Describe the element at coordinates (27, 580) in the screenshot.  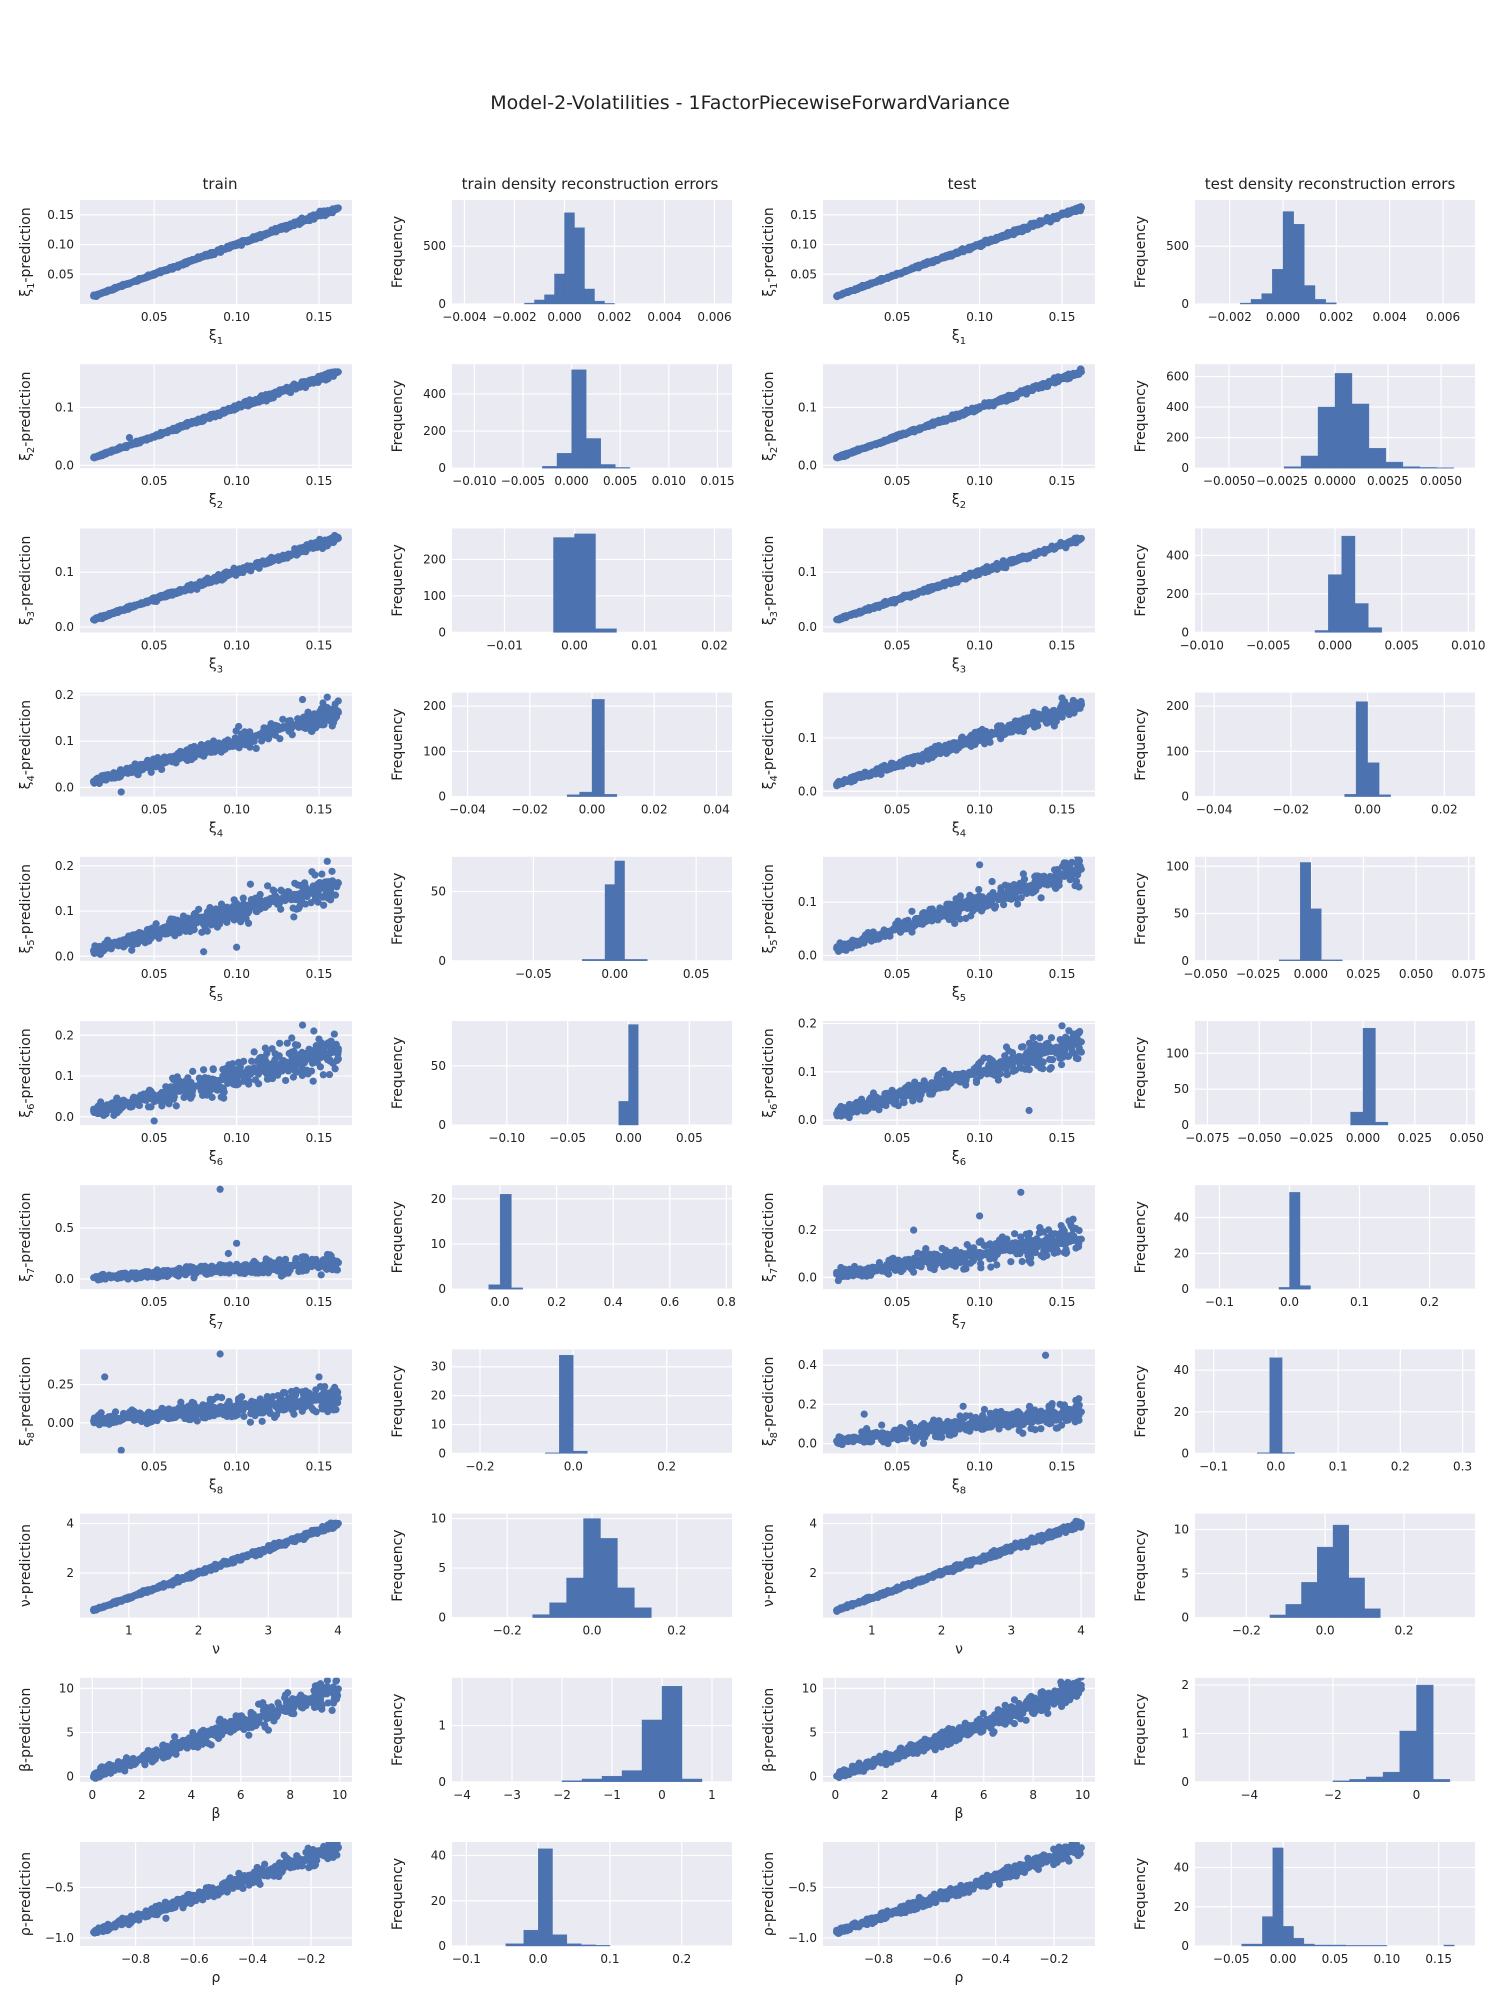
I see `y-axis-label: ξ3-prediction` at that location.